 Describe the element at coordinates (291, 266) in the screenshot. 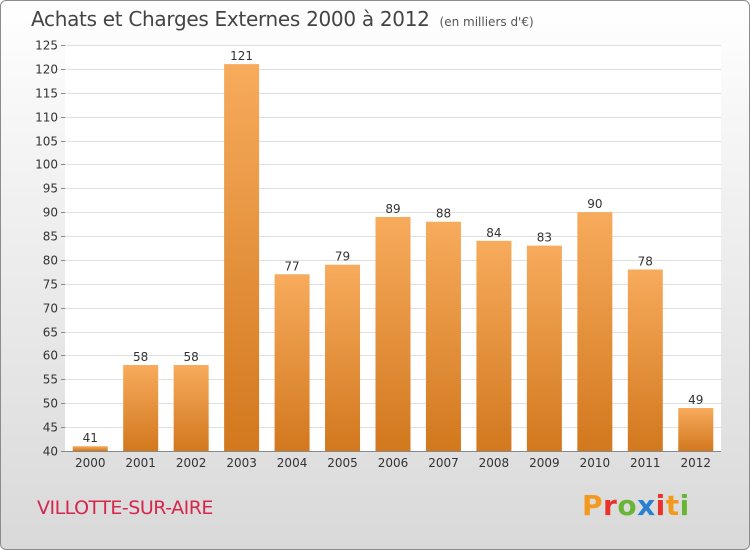

I see `data-label: 77` at that location.